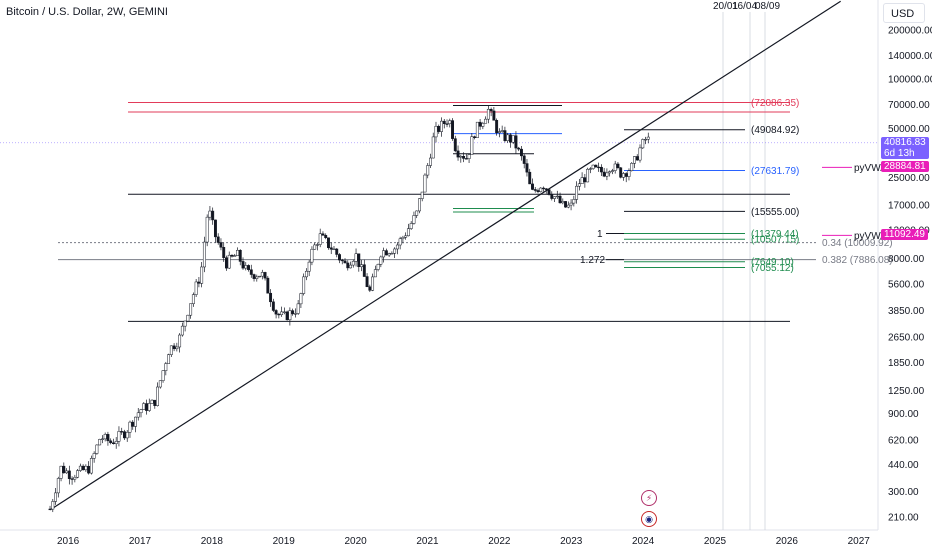 The image size is (932, 550). I want to click on y-tick-label: 70000.00, so click(909, 105).